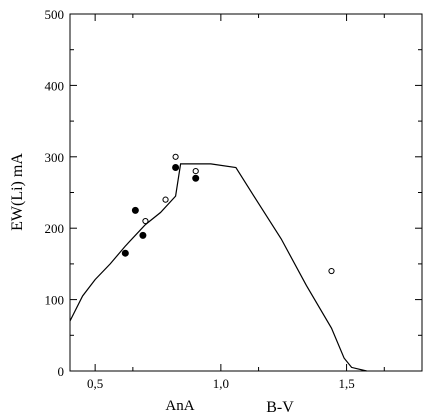 The width and height of the screenshot is (425, 420). Describe the element at coordinates (55, 300) in the screenshot. I see `y-tick-label: 100` at that location.